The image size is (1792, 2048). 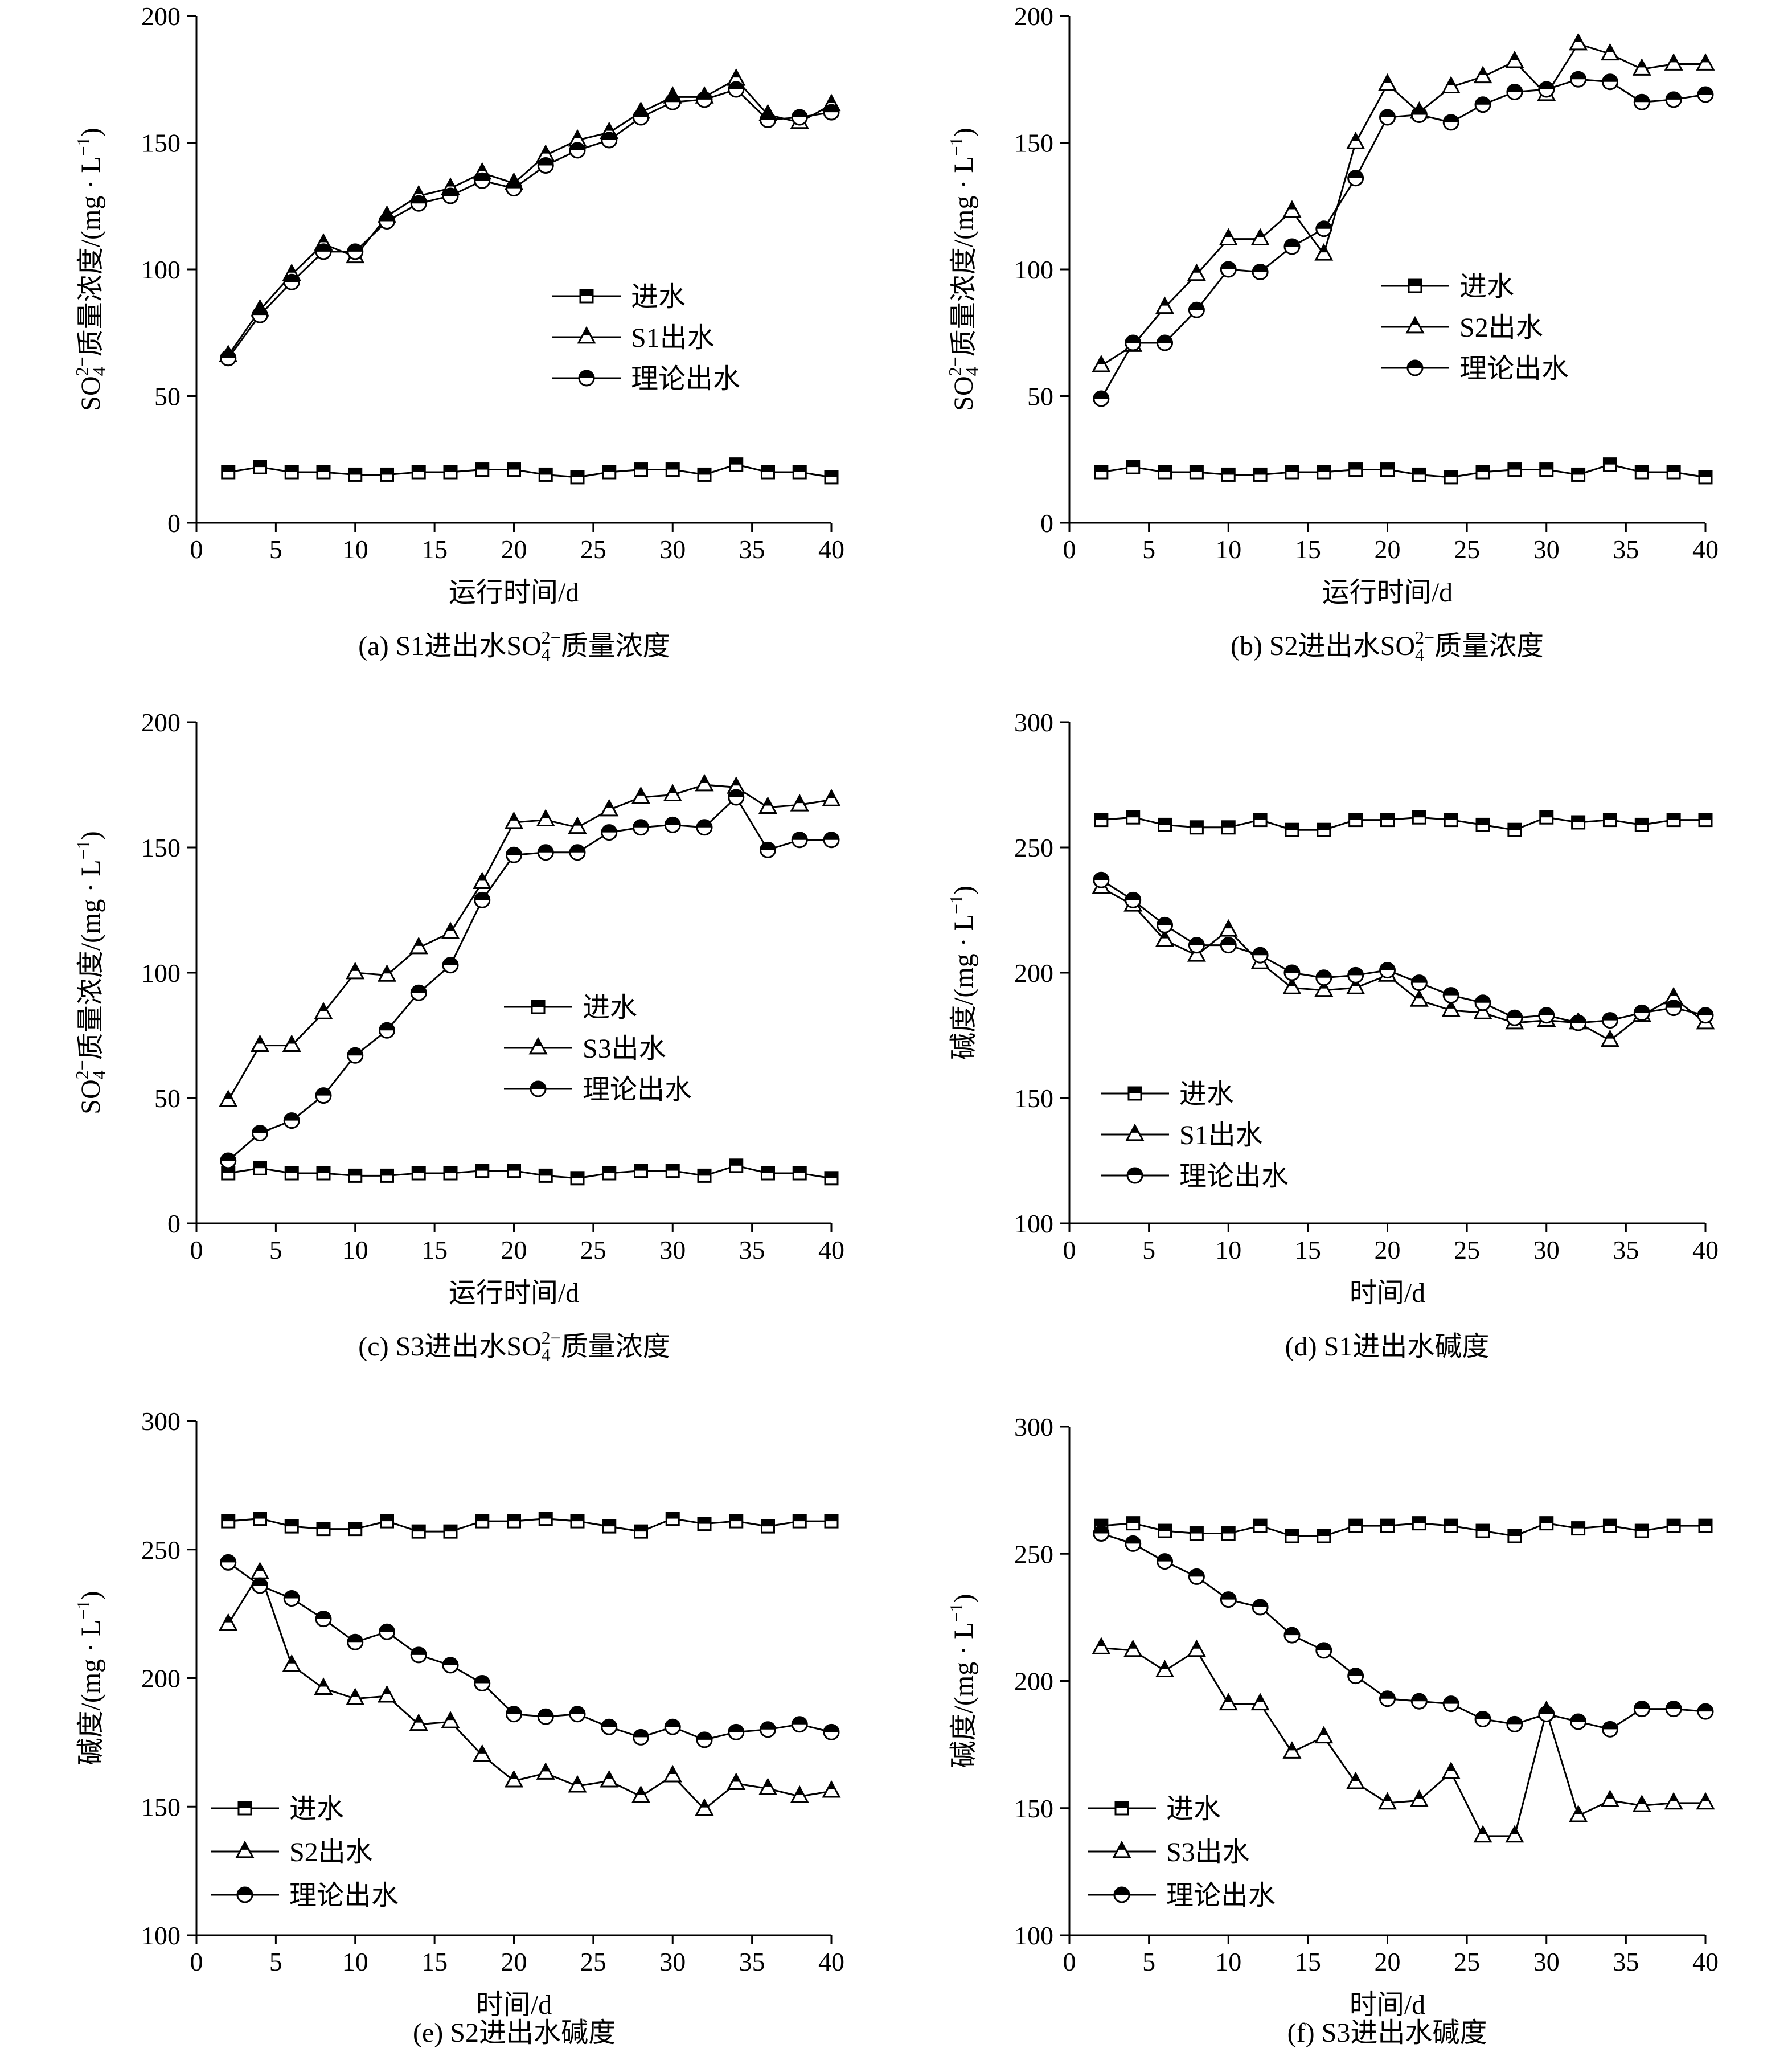 I want to click on x-tick-label: 20, so click(x=514, y=1249).